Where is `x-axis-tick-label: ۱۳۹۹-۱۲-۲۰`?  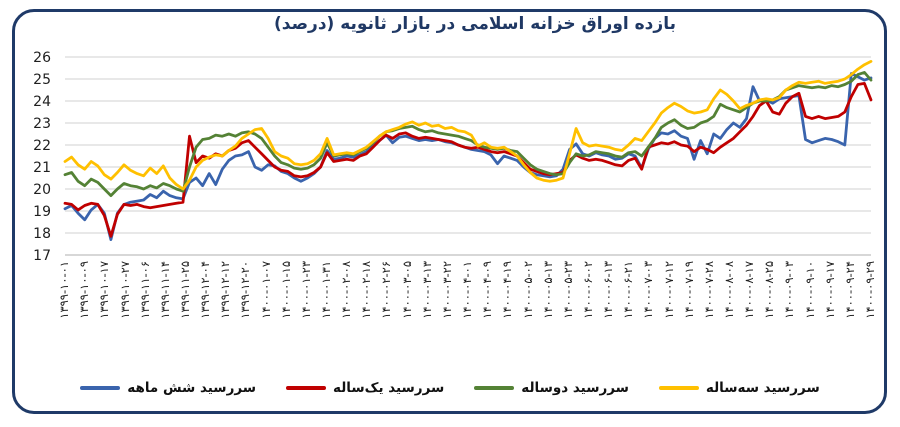
x-axis-tick-label: ۱۳۹۹-۱۲-۲۰ is located at coordinates (245, 290).